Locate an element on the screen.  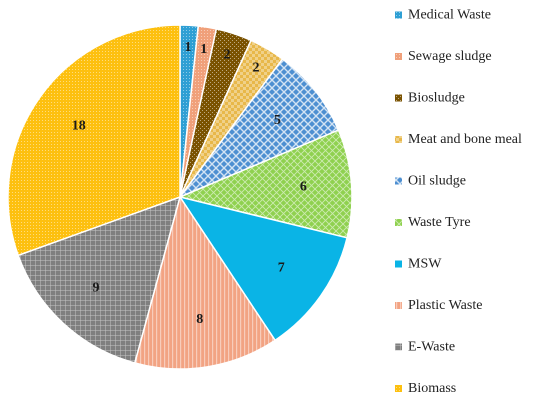
legend-item-medical-waste: Medical Waste is located at coordinates (443, 15).